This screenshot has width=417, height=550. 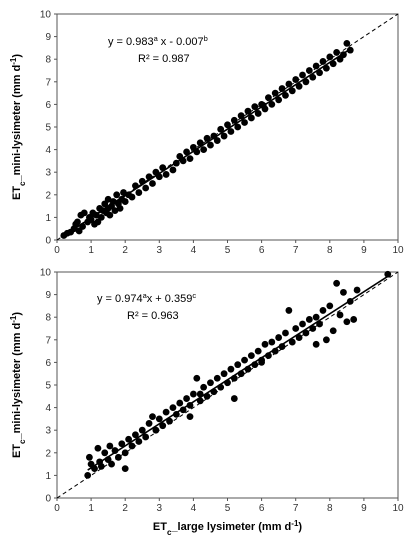 What do you see at coordinates (48, 173) in the screenshot?
I see `y-tick-label: 3` at bounding box center [48, 173].